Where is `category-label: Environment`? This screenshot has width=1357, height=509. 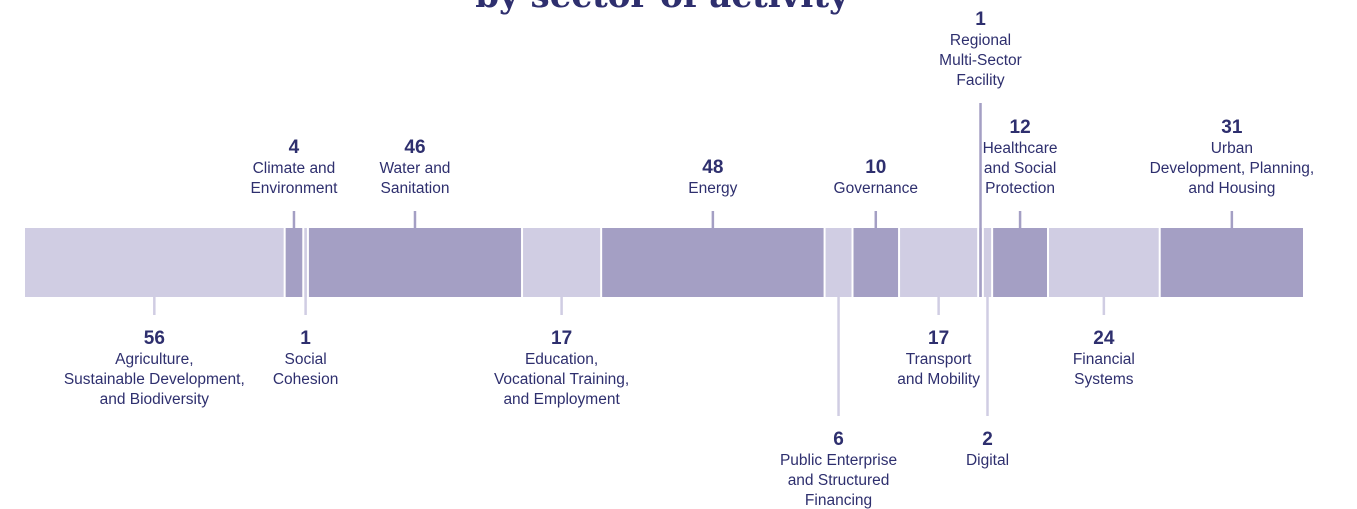 category-label: Environment is located at coordinates (294, 188).